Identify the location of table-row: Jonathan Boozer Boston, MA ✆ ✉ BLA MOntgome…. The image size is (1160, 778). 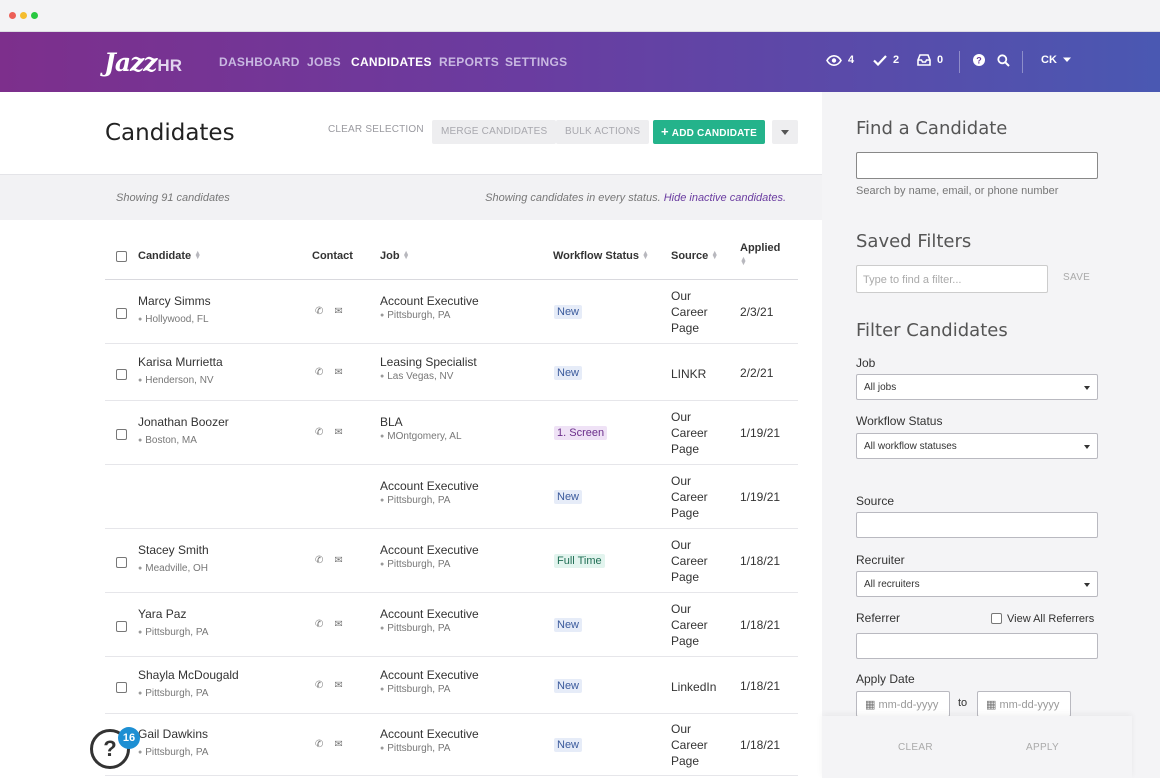
(451, 433).